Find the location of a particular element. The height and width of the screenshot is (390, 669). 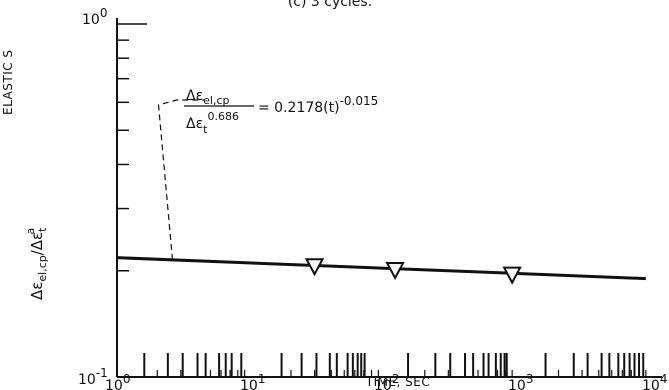

y-axis-minor-ticks is located at coordinates (132, 200).